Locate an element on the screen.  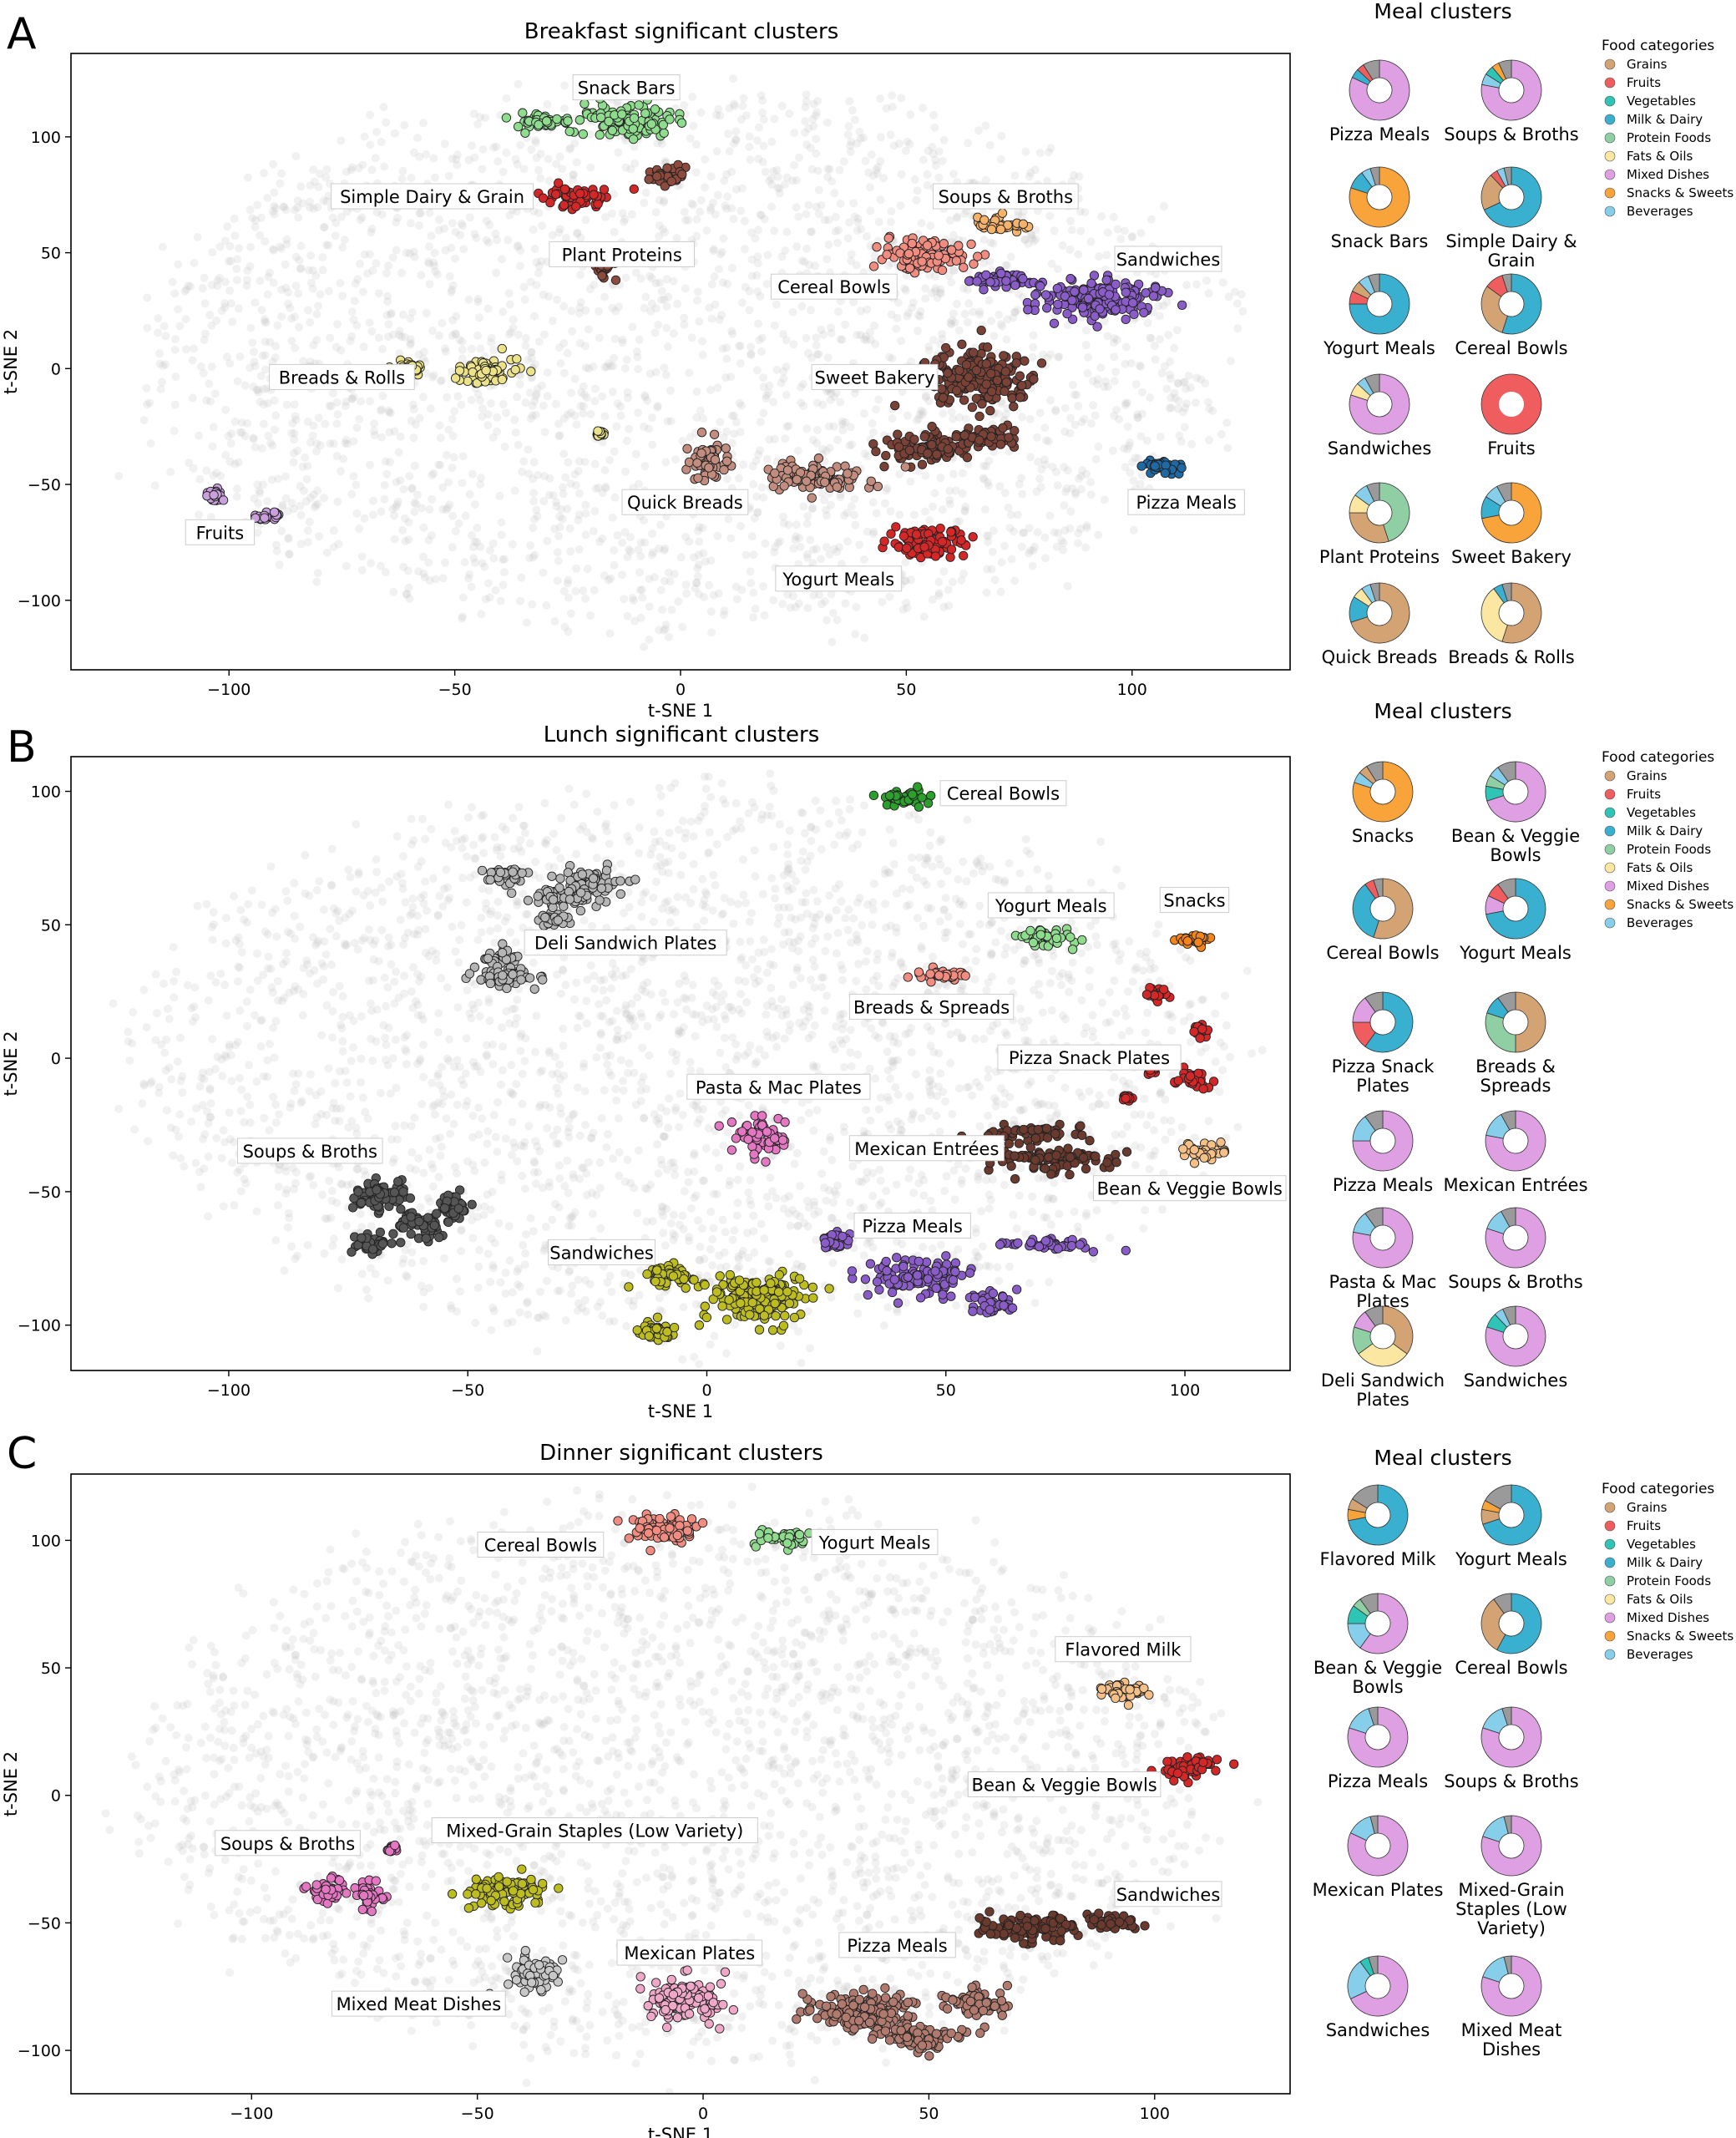
donut-label-line: Quick Breads is located at coordinates (1380, 657).